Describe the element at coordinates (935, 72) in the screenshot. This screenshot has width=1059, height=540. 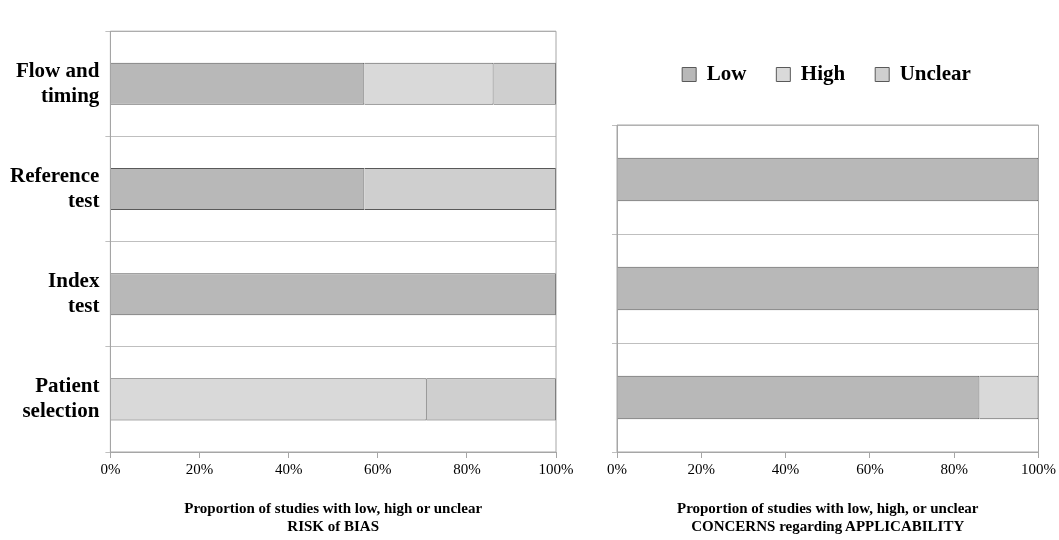
I see `legend-label: Unclear` at that location.